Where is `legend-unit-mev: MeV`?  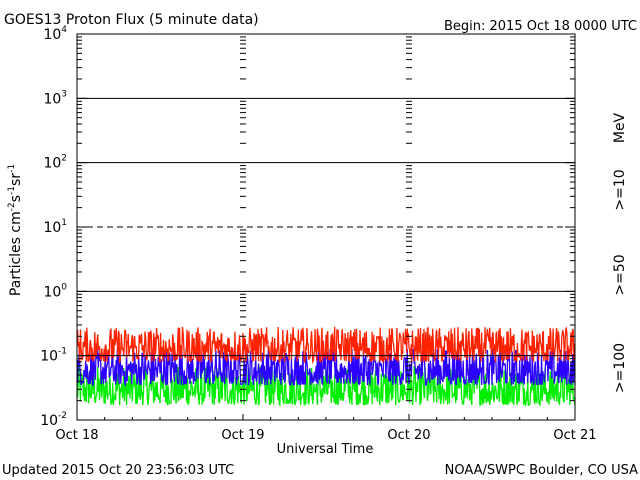
legend-unit-mev: MeV is located at coordinates (620, 127).